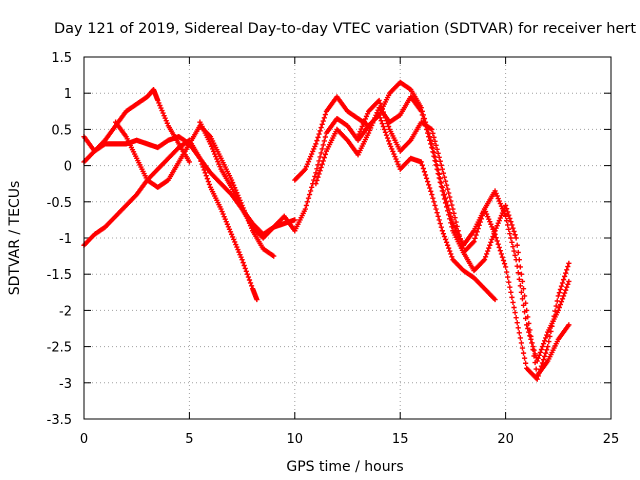 This screenshot has width=640, height=480. I want to click on x-tick-label: 0, so click(84, 439).